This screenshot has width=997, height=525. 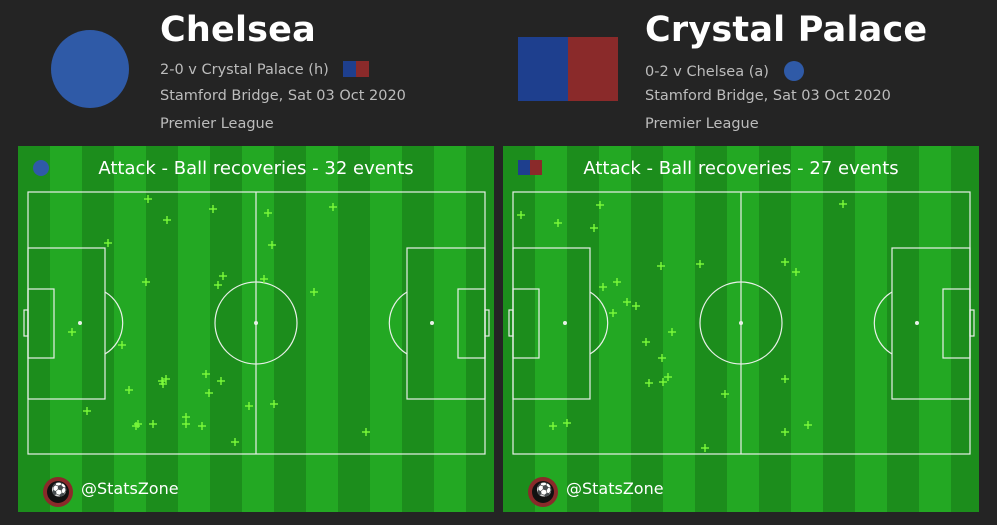 I want to click on team-name: Crystal Palace, so click(x=786, y=30).